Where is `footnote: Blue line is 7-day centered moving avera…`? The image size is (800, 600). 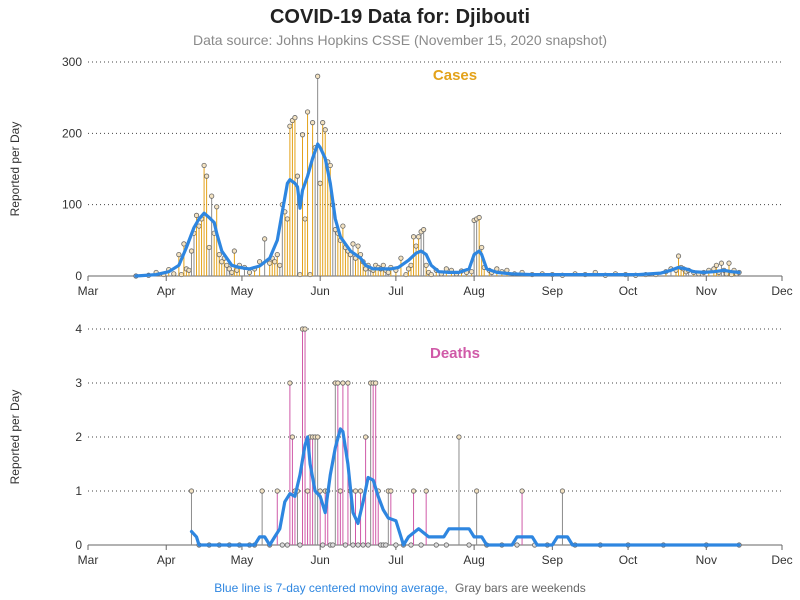 footnote: Blue line is 7-day centered moving avera… is located at coordinates (400, 588).